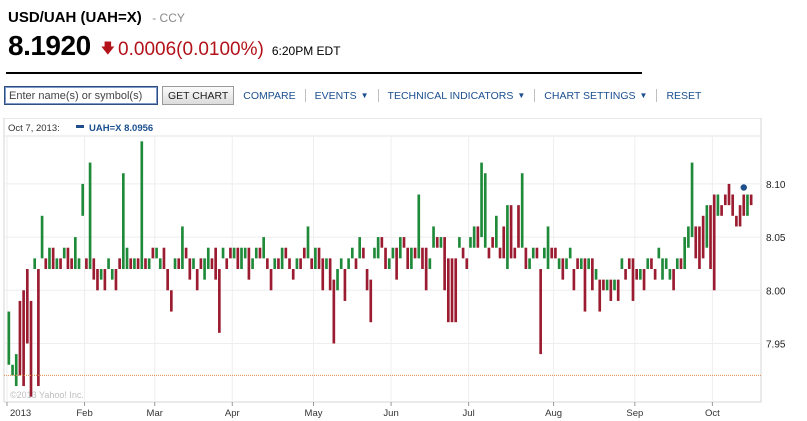  I want to click on x-tick-label: Mar, so click(155, 413).